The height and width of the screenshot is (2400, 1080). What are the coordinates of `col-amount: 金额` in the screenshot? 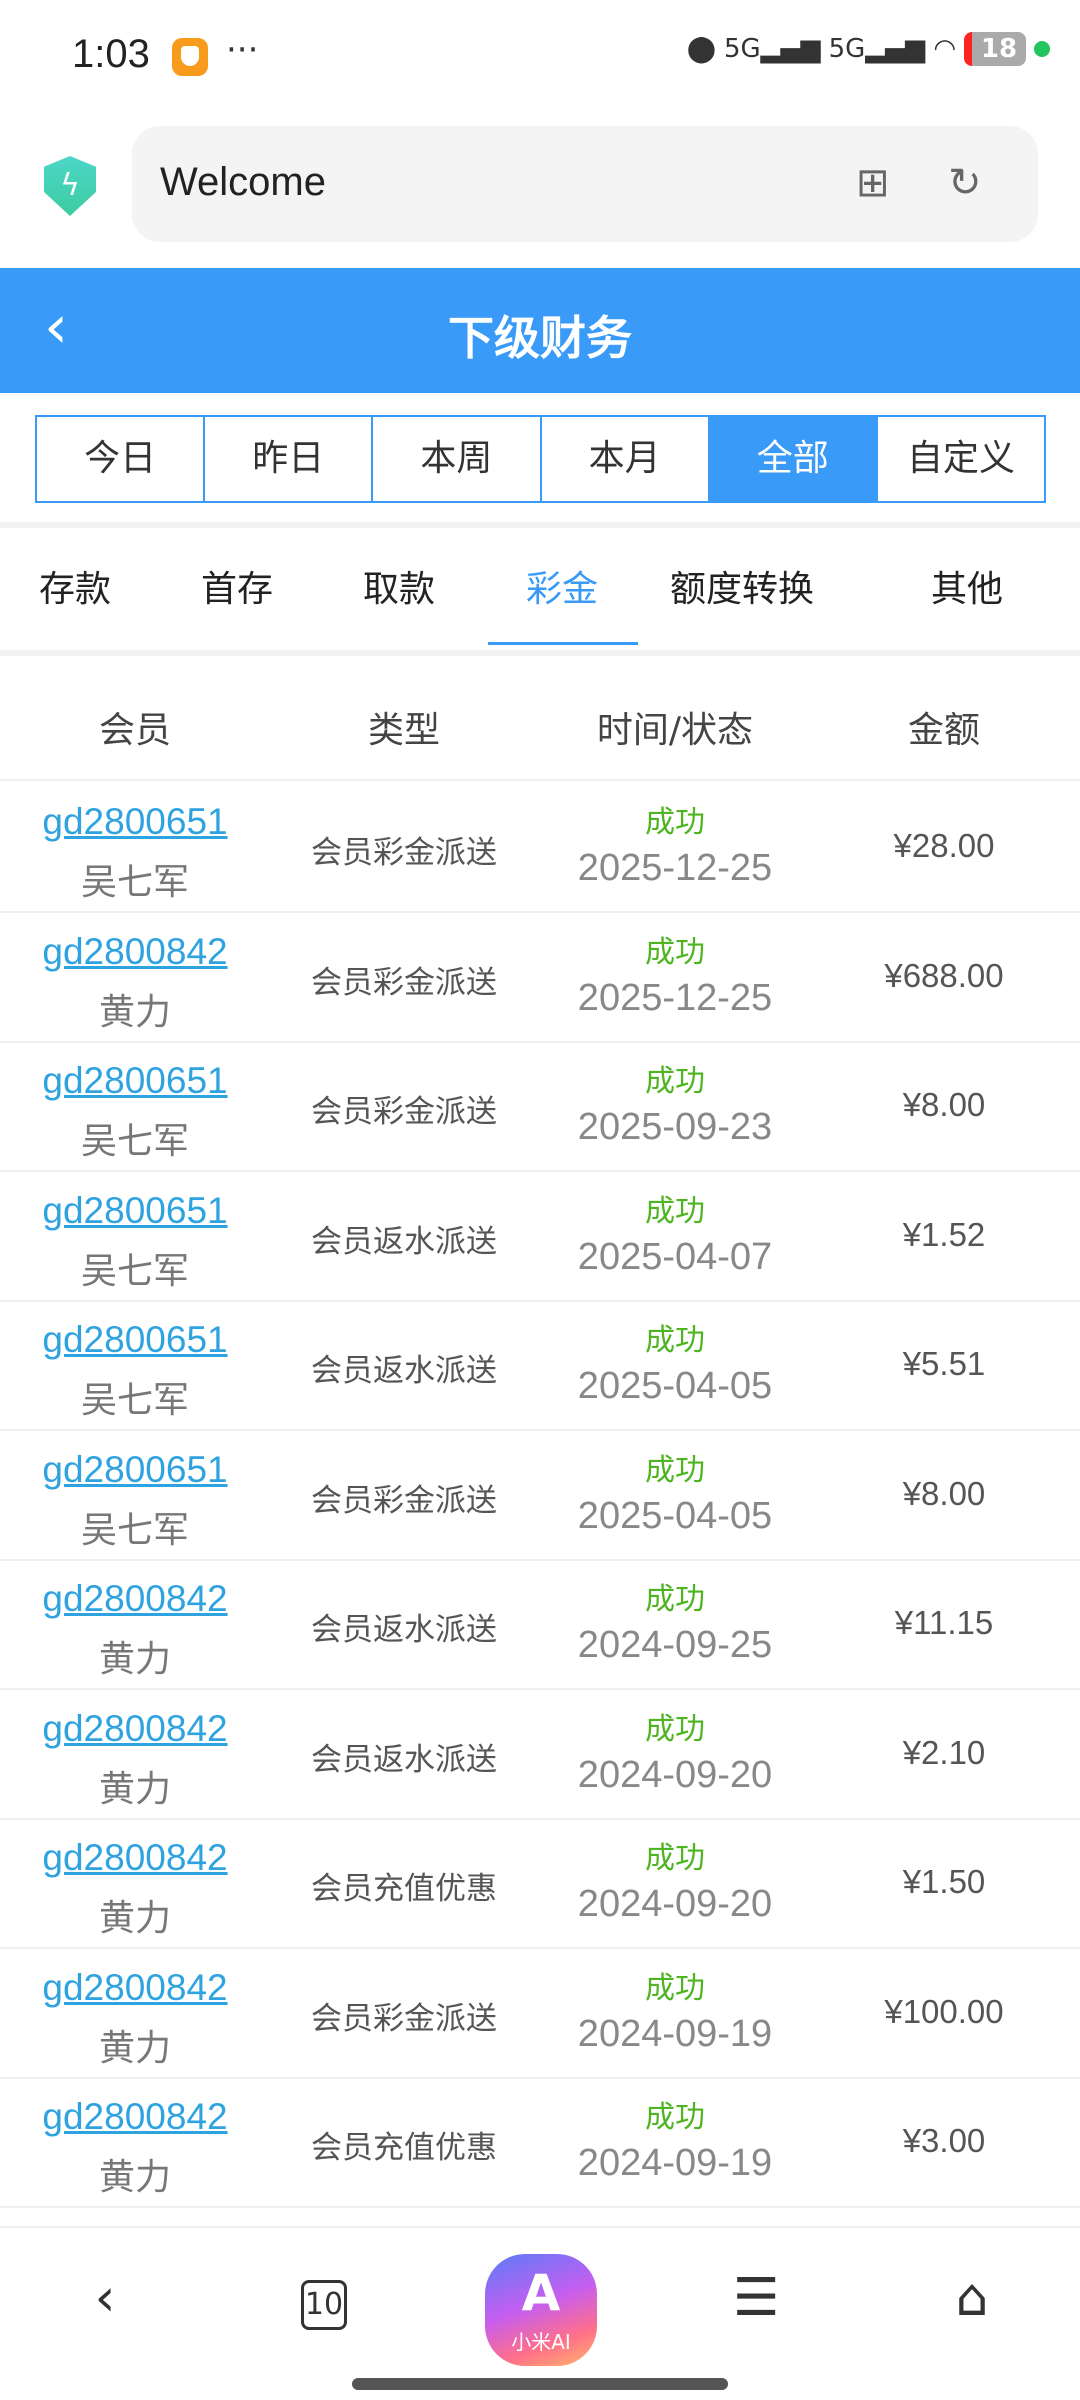 It's located at (944, 730).